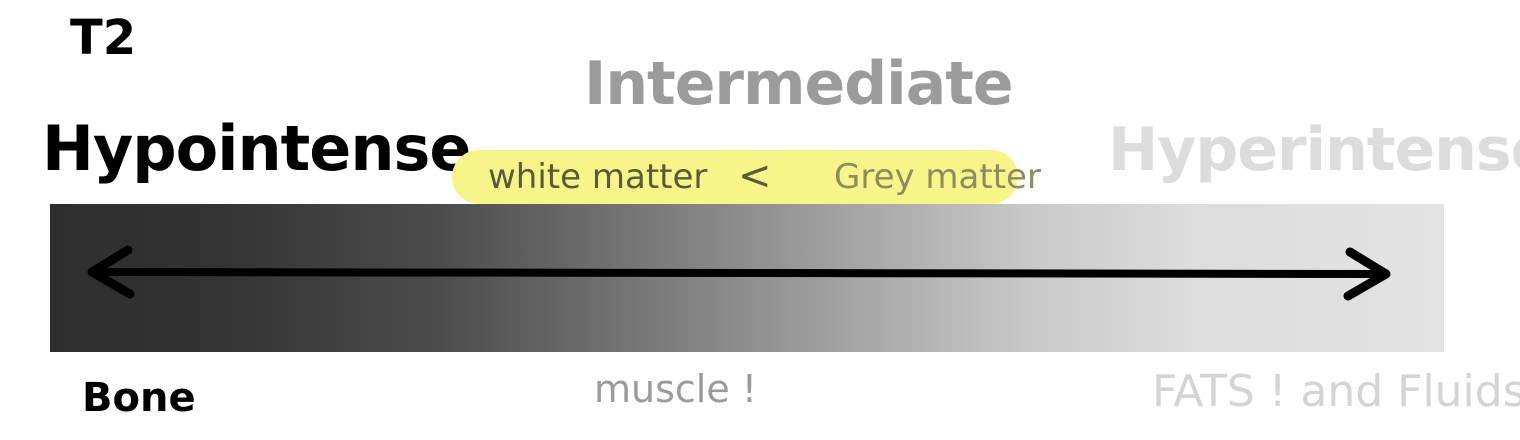 The width and height of the screenshot is (1520, 440). Describe the element at coordinates (799, 84) in the screenshot. I see `intermediate-label: Intermediate` at that location.